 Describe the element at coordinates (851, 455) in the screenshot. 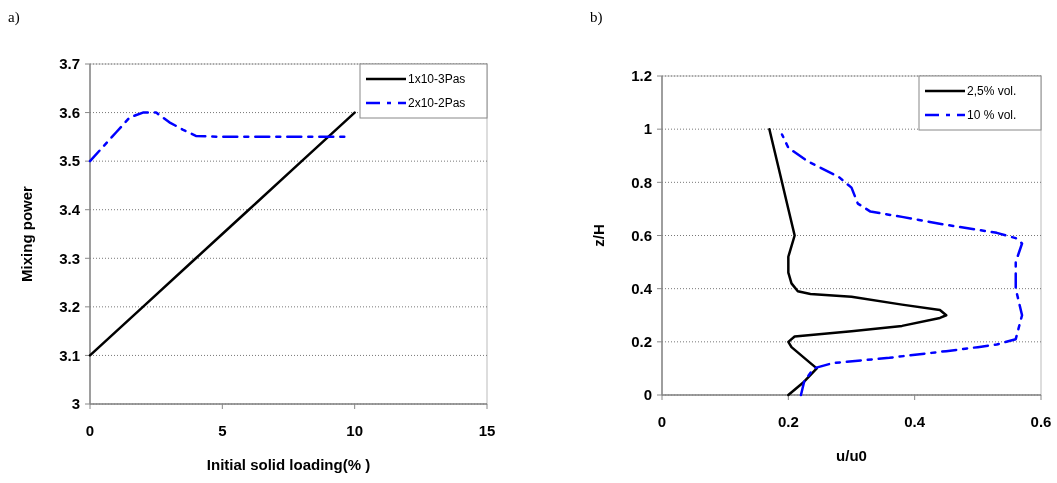

I see `x-axis-title: u/u0` at that location.